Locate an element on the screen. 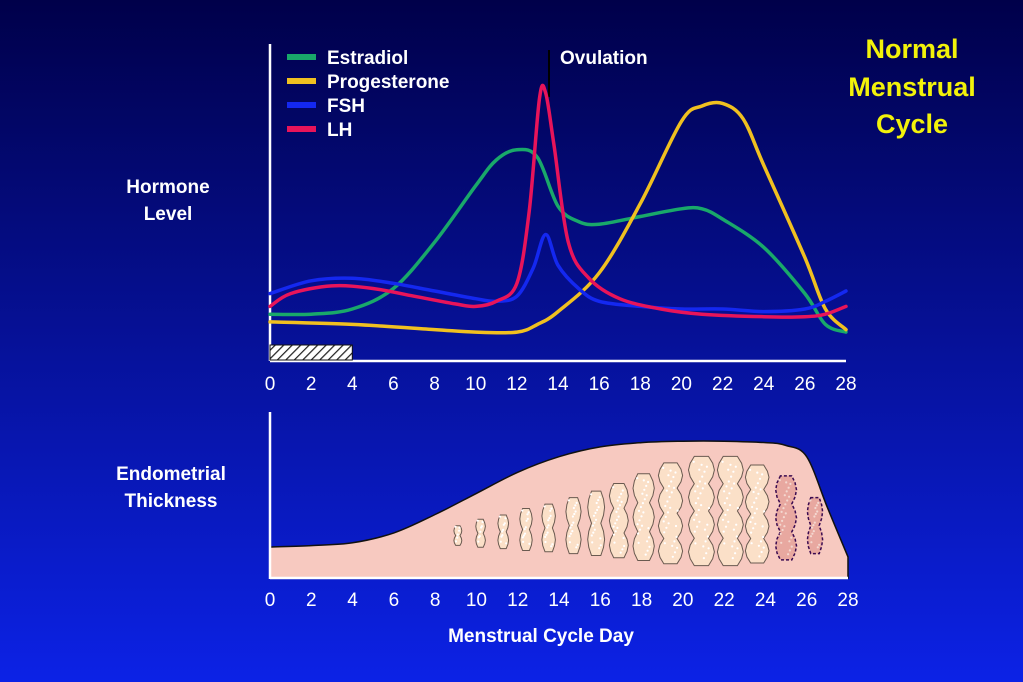  hormone-x-tick-label: 28 is located at coordinates (845, 384).